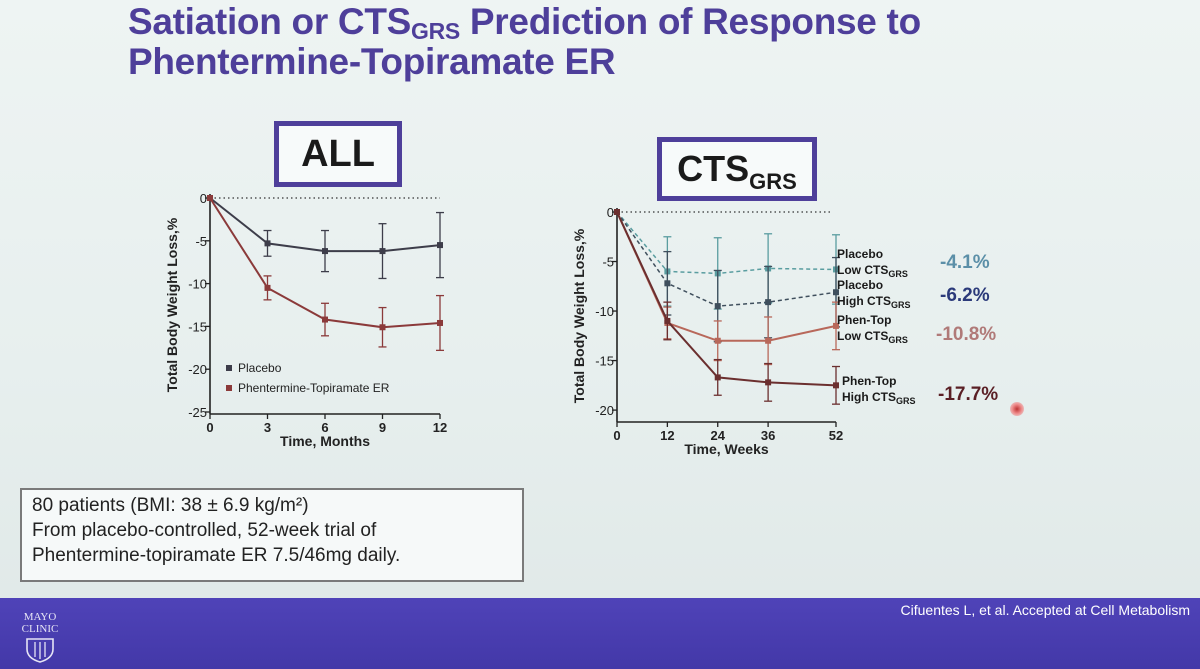 This screenshot has width=1200, height=669. I want to click on all-panel-label: ALL, so click(338, 154).